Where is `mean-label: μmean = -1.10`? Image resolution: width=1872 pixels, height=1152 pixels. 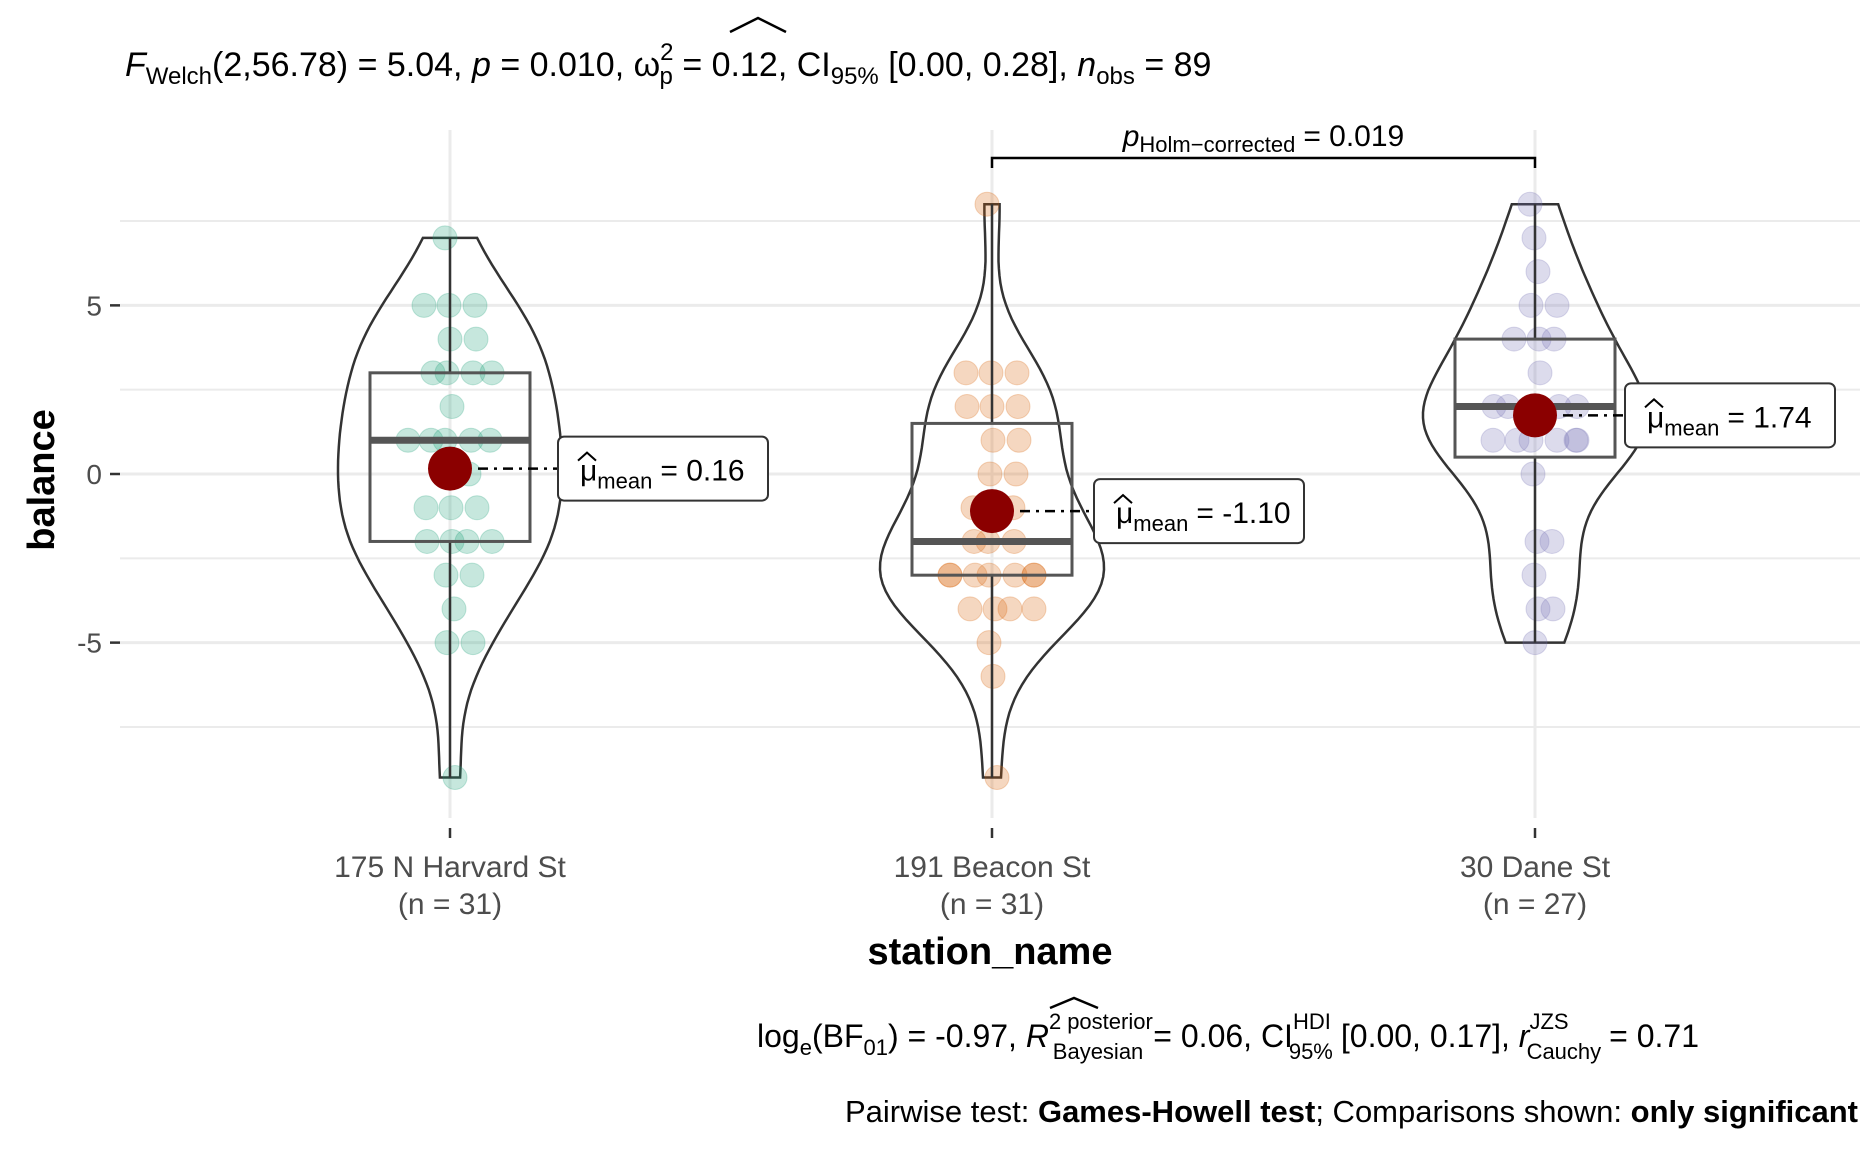 mean-label: μmean = -1.10 is located at coordinates (1203, 516).